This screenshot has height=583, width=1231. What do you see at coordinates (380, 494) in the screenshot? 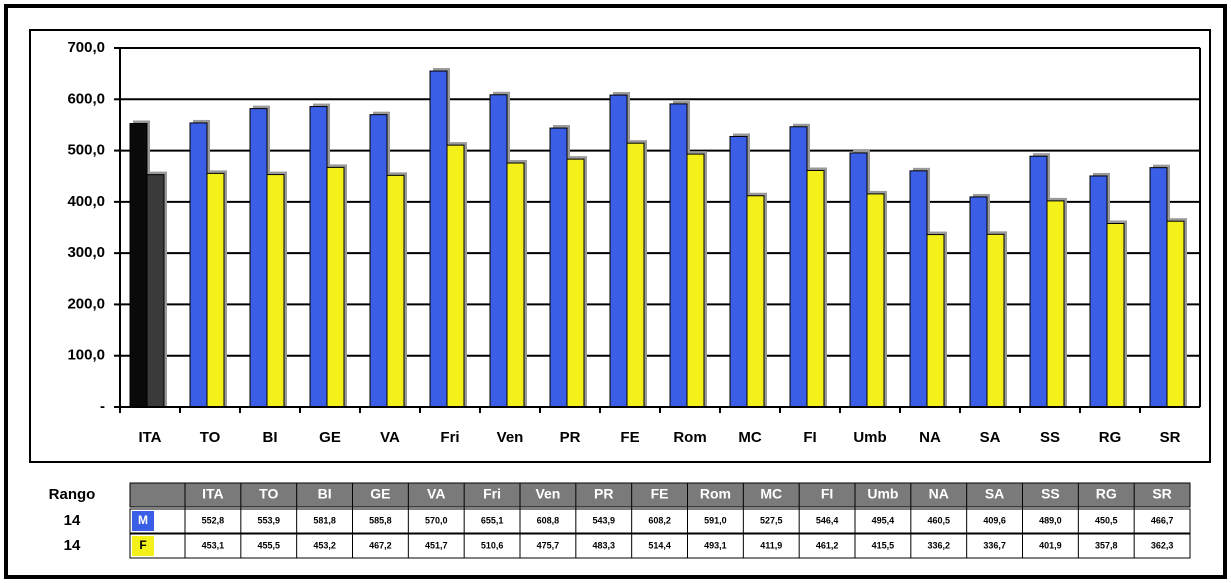
I see `table-header-cell: GE` at bounding box center [380, 494].